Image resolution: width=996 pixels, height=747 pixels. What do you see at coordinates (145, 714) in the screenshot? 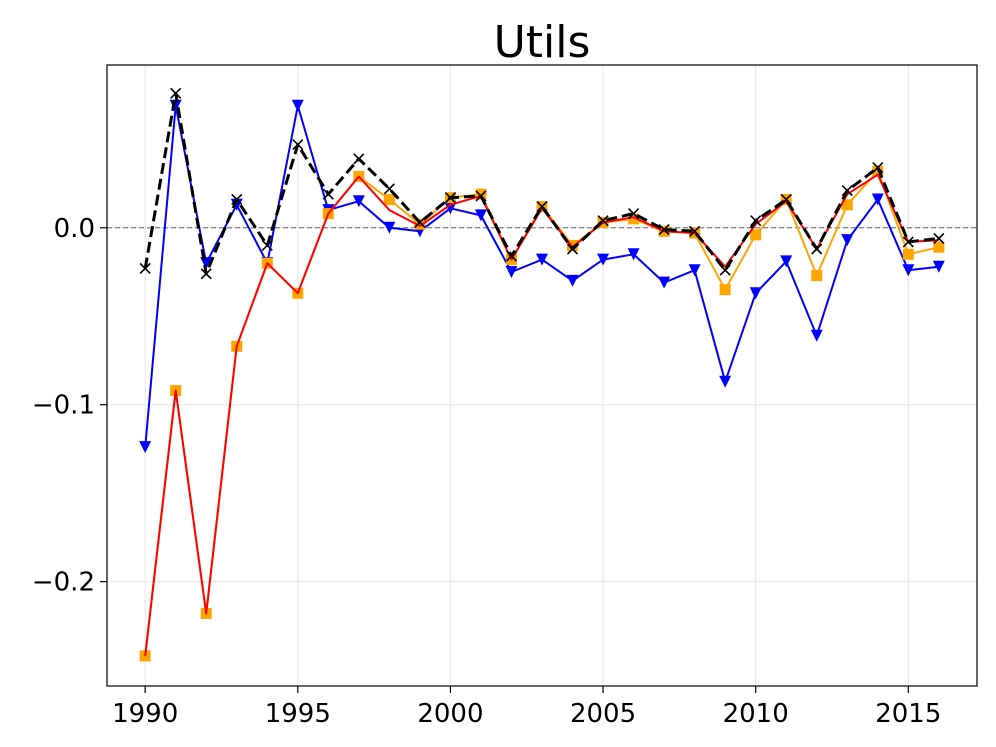
I see `x-tick-label: 1990` at bounding box center [145, 714].